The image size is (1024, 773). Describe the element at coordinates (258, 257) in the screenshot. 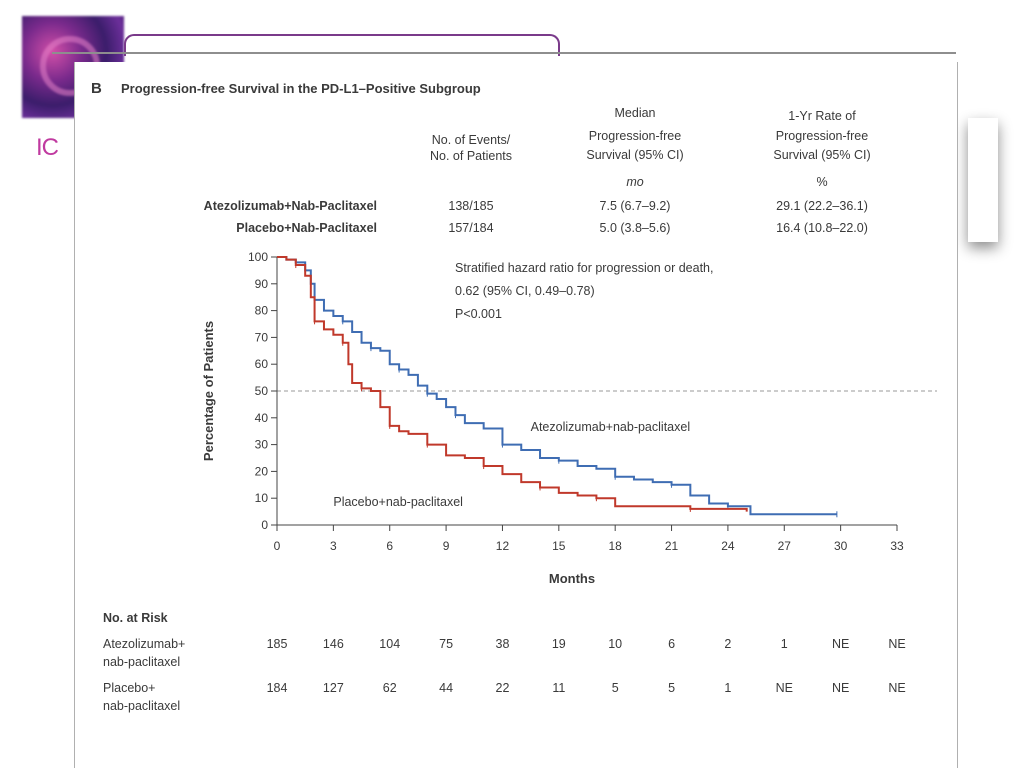

I see `y-tick-label: 100` at that location.